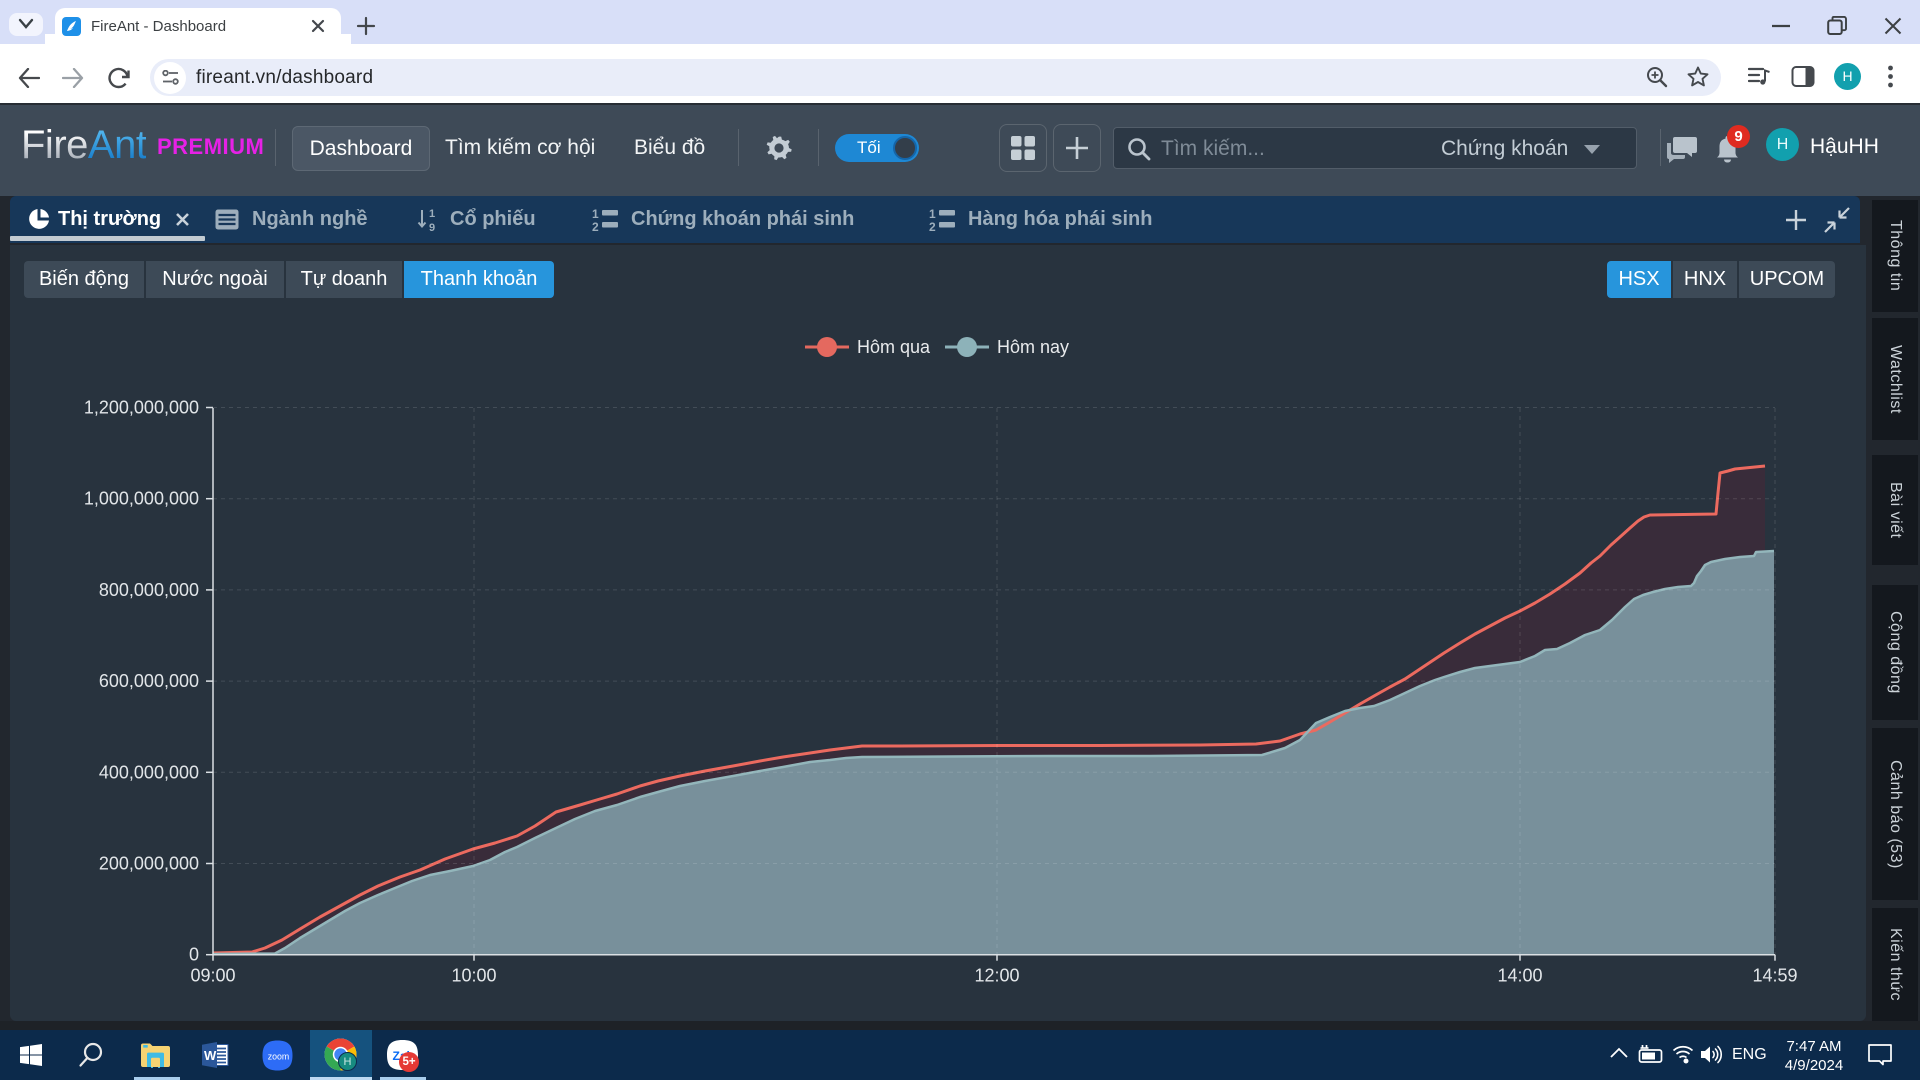 The width and height of the screenshot is (1920, 1080). Describe the element at coordinates (149, 864) in the screenshot. I see `svg-text: 200,000,000` at that location.